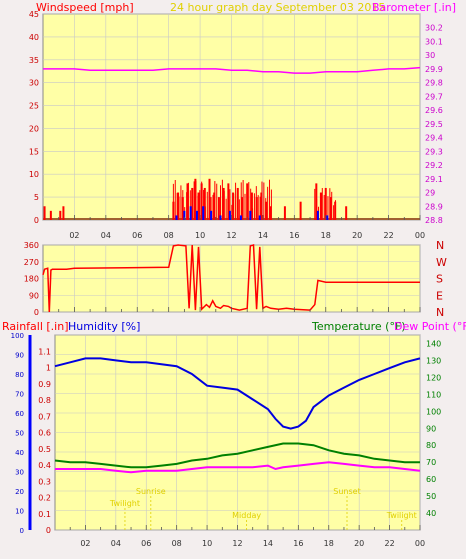 The height and width of the screenshot is (559, 466). Describe the element at coordinates (232, 70) in the screenshot. I see `barometer-line` at that location.